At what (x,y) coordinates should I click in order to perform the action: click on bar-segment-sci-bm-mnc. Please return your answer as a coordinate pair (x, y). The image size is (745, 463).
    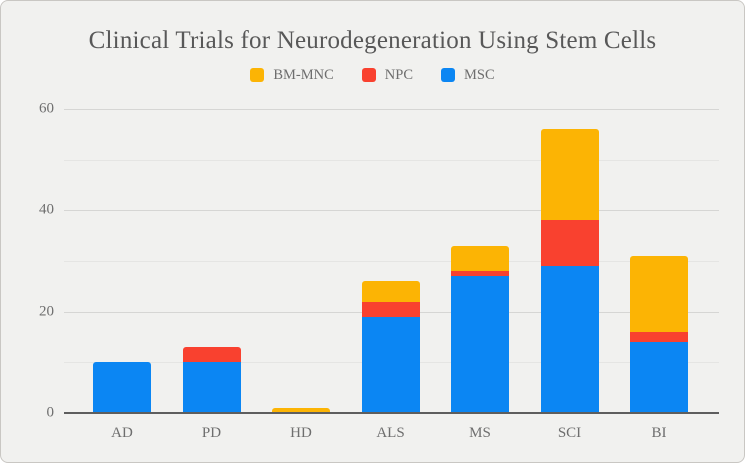
    Looking at the image, I should click on (569, 175).